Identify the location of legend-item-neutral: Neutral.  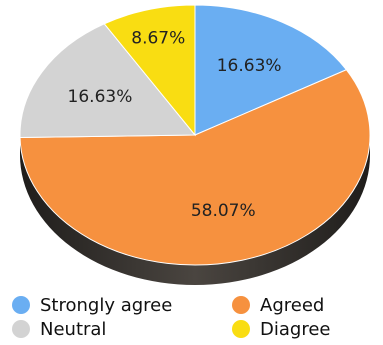
(59, 329).